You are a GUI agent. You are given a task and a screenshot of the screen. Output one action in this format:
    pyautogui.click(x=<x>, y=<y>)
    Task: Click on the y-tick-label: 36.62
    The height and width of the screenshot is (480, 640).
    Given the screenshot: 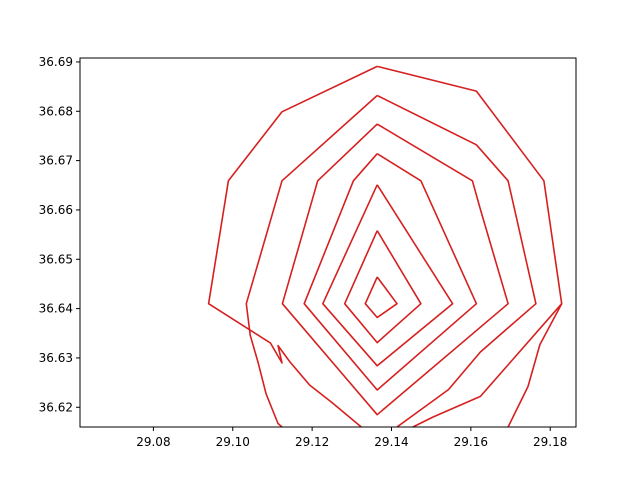 What is the action you would take?
    pyautogui.click(x=56, y=407)
    